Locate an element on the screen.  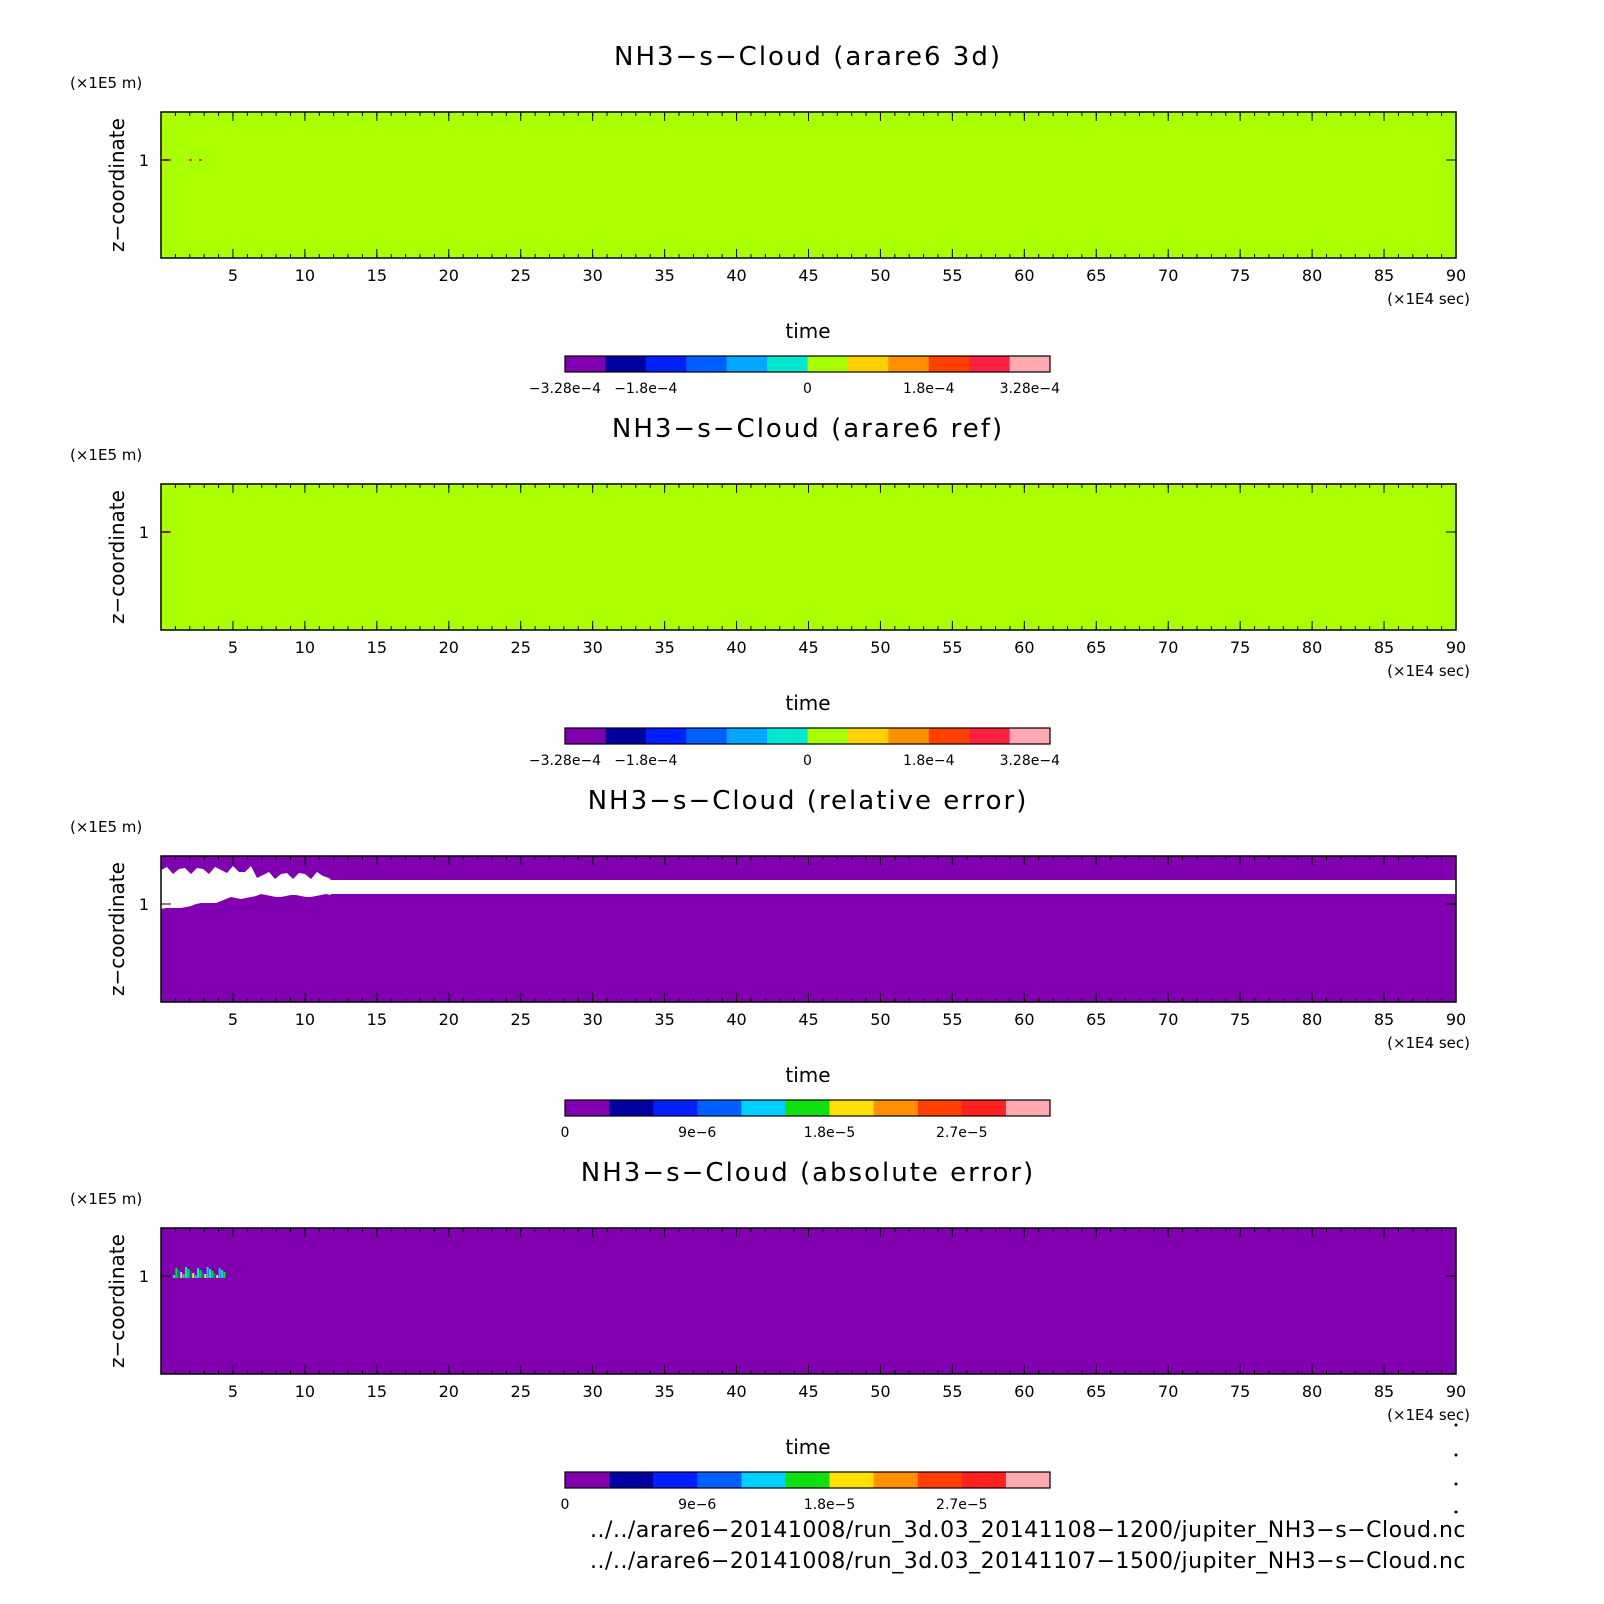
colorbar-label: 9e−6 is located at coordinates (697, 1505).